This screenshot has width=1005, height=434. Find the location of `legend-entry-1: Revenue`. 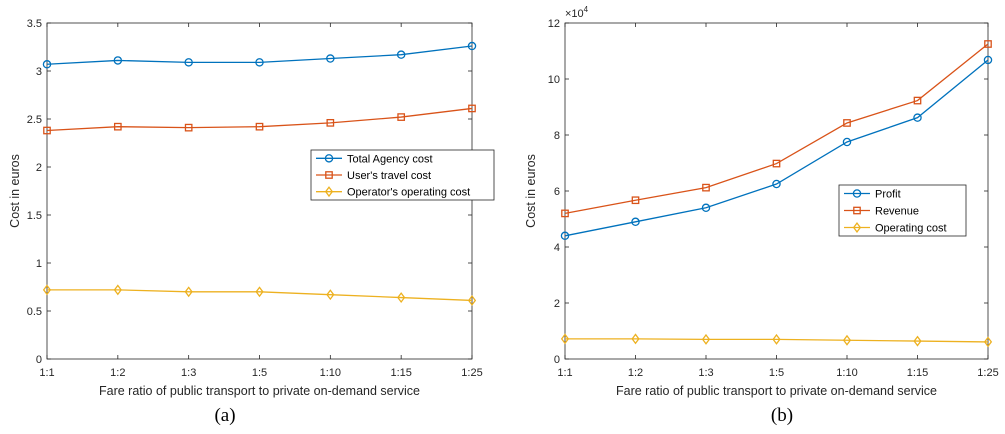

legend-entry-1: Revenue is located at coordinates (897, 212).